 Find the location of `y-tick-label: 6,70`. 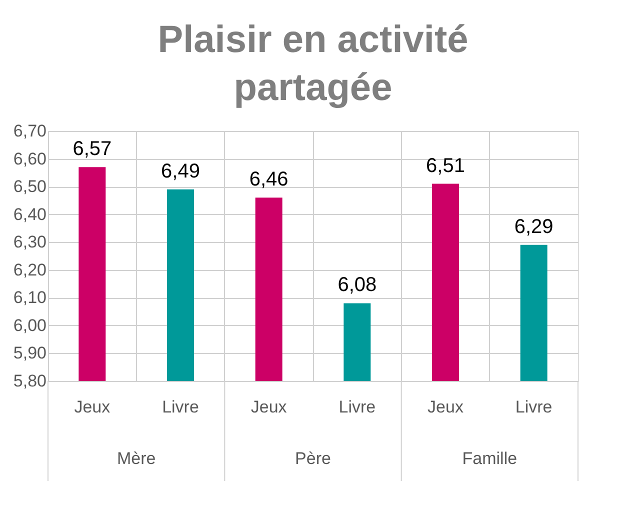

y-tick-label: 6,70 is located at coordinates (29, 131).